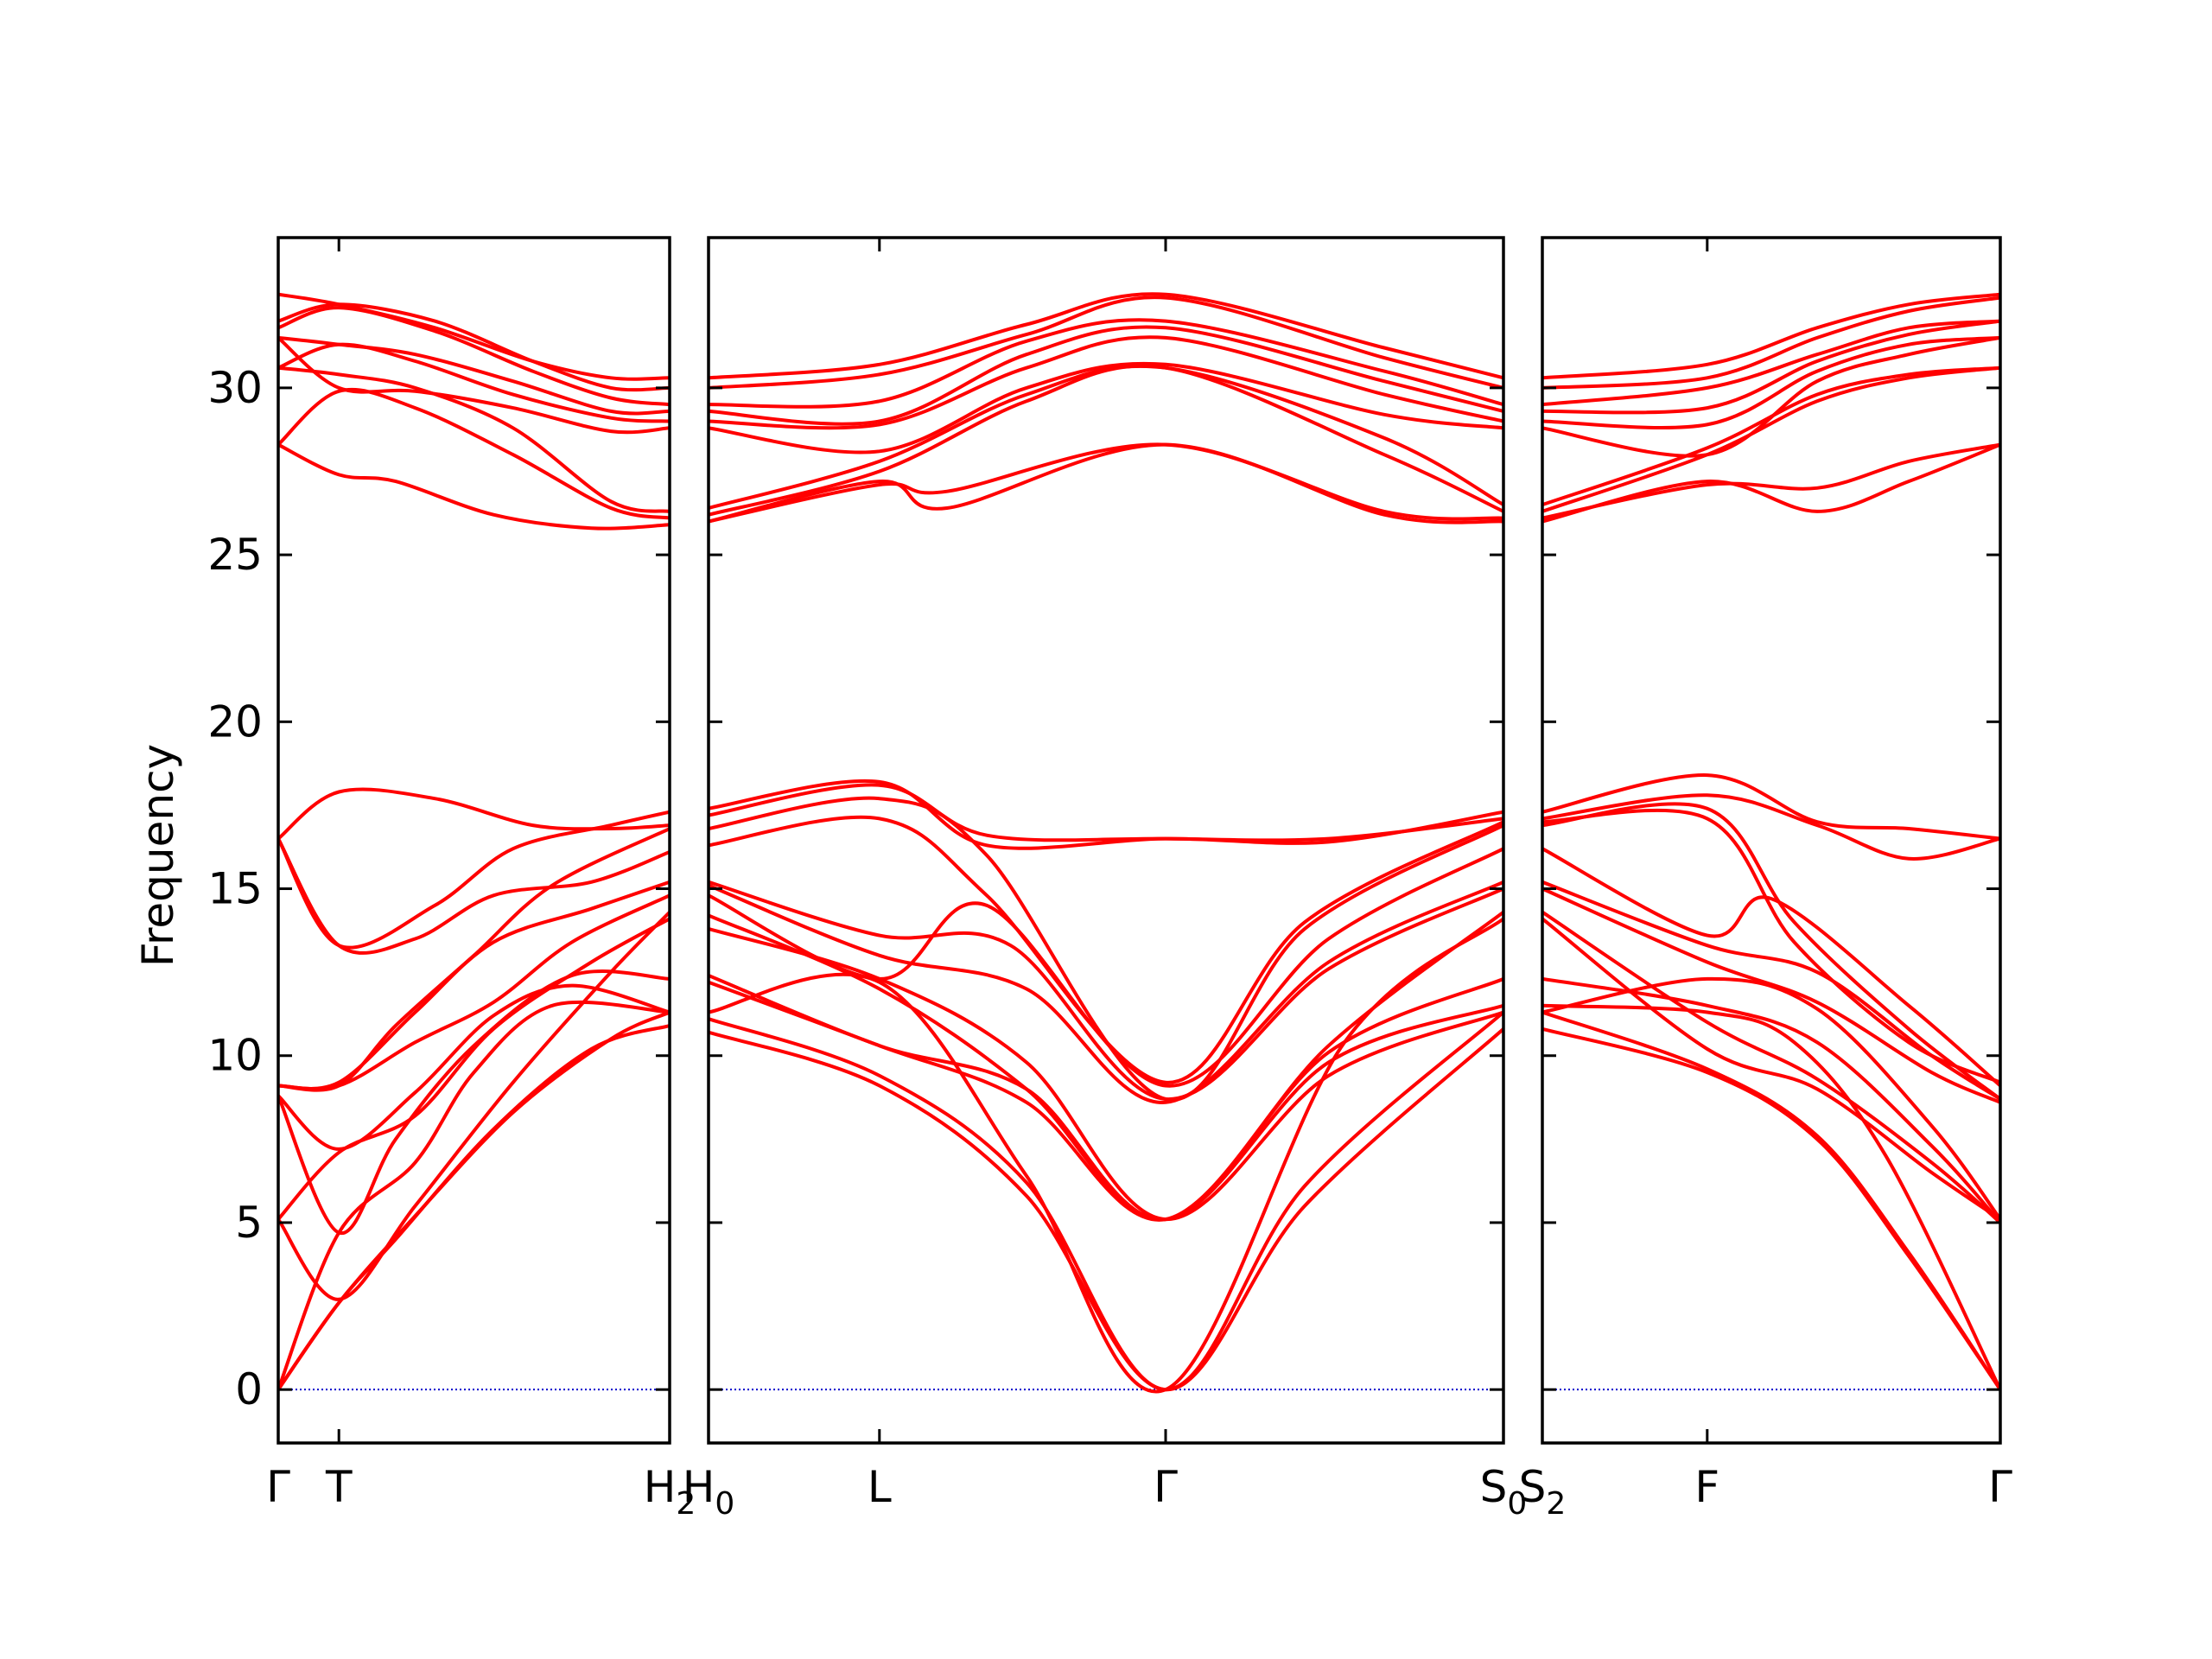  What do you see at coordinates (235, 388) in the screenshot?
I see `y-tick-label: 30` at bounding box center [235, 388].